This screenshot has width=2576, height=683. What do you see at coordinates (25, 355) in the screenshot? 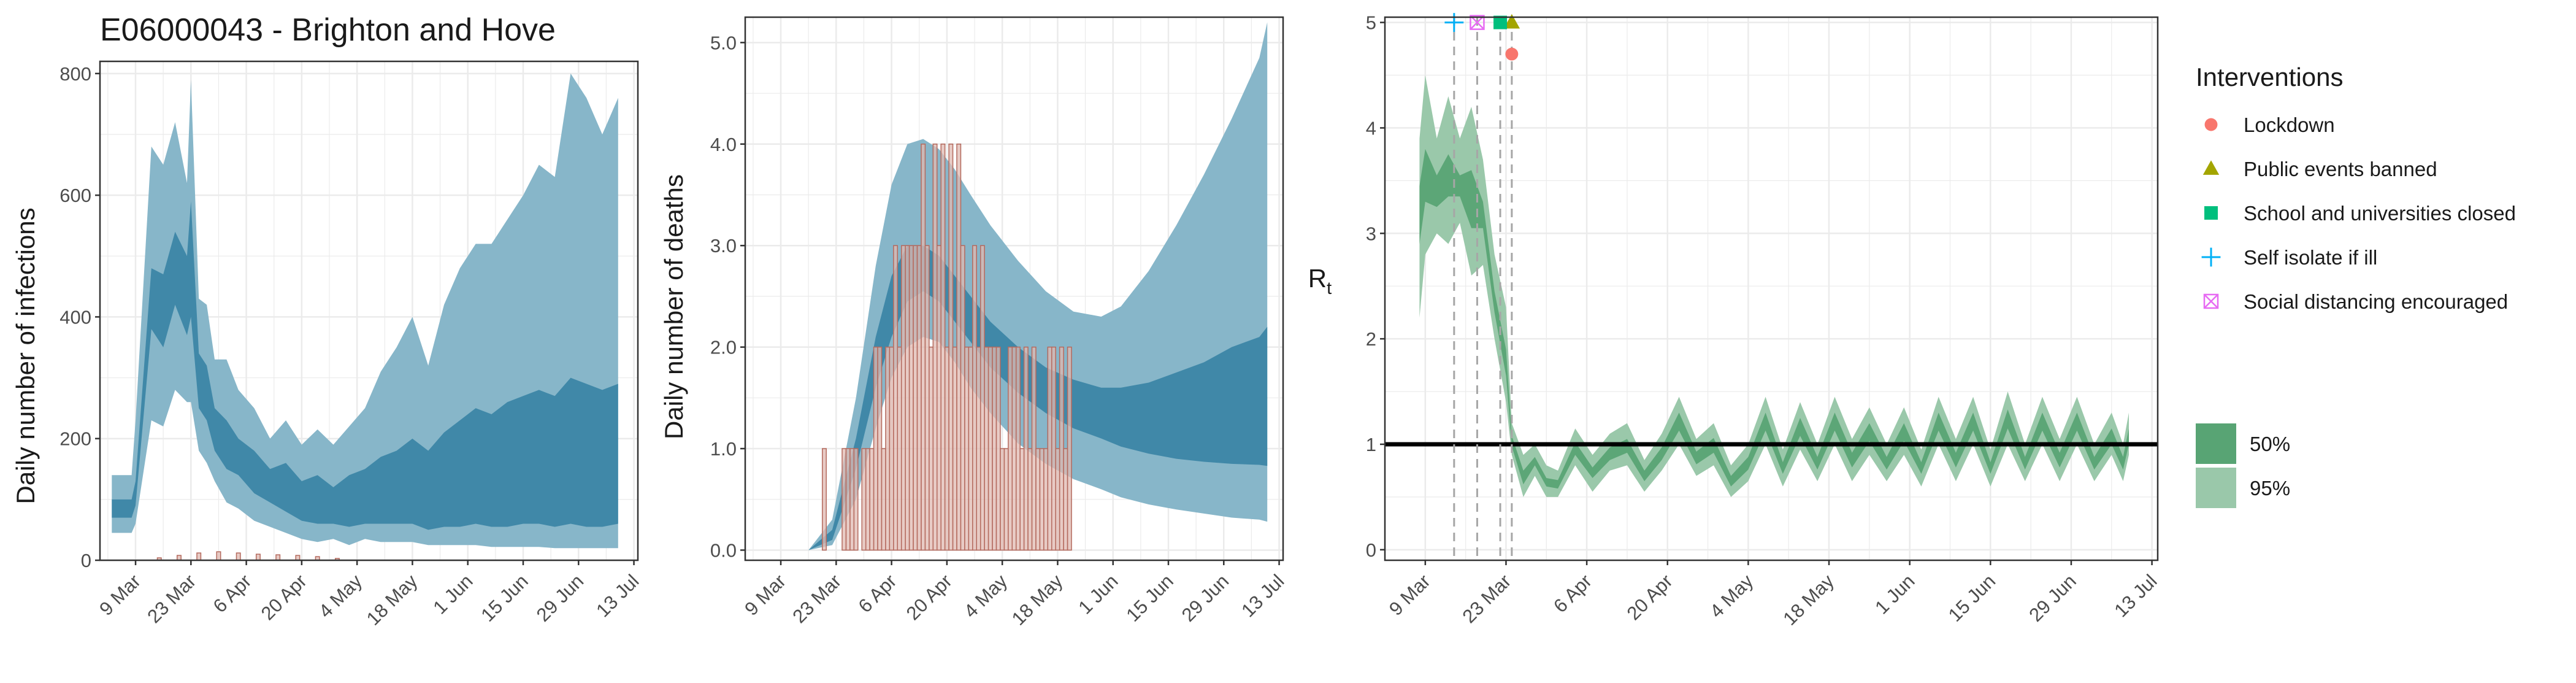
I see `infections-ylabel: Daily number of infections` at bounding box center [25, 355].